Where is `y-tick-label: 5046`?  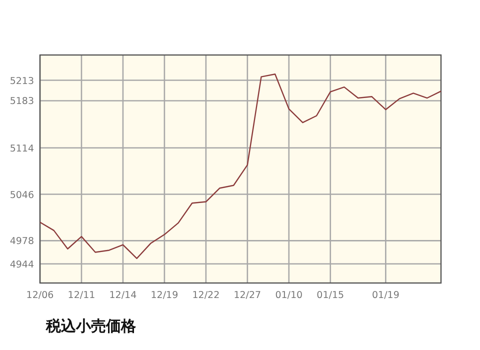 y-tick-label: 5046 is located at coordinates (22, 195).